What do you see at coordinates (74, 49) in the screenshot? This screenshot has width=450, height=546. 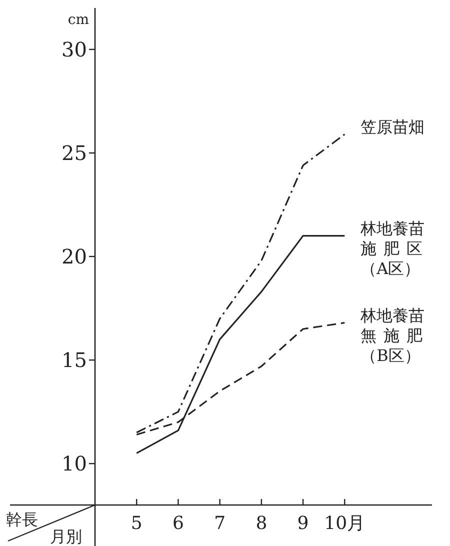 I see `y-tick-label: 30` at bounding box center [74, 49].